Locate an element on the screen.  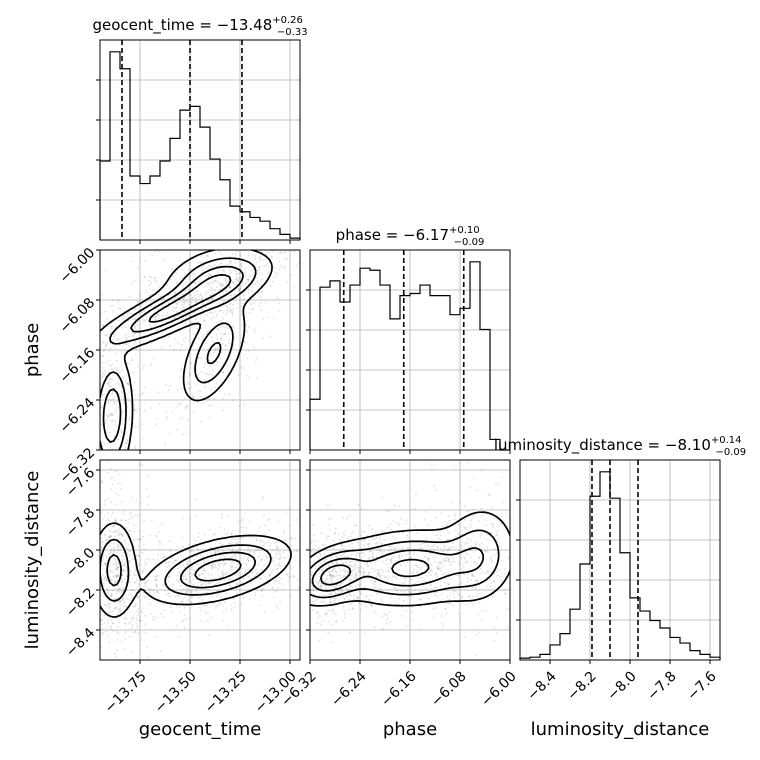
phase_vs_luminosity_distance-xtick-label-3: −6.08 is located at coordinates (449, 689).